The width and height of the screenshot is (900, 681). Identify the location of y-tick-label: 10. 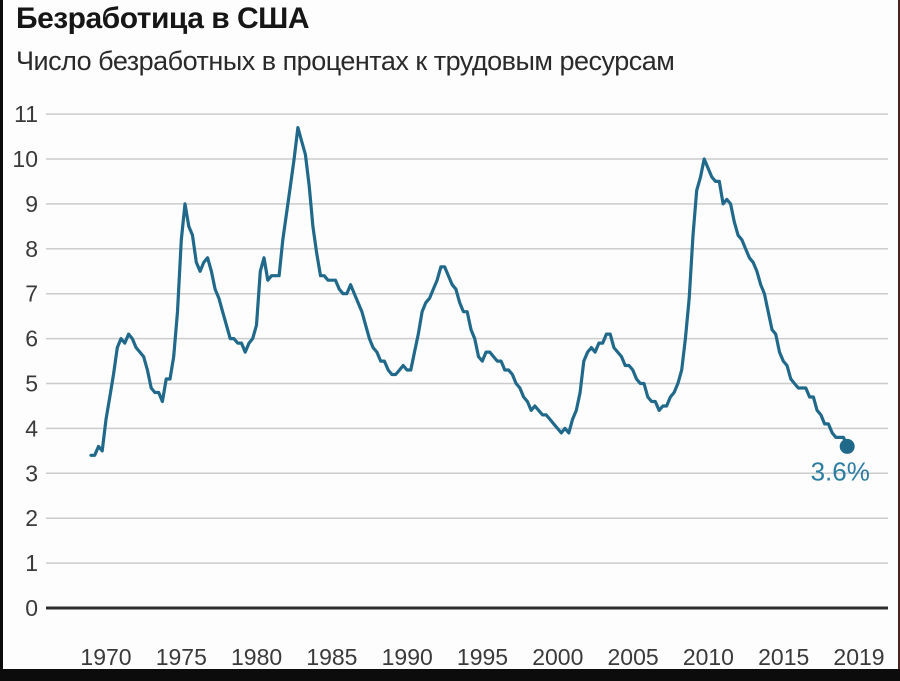
(25, 159).